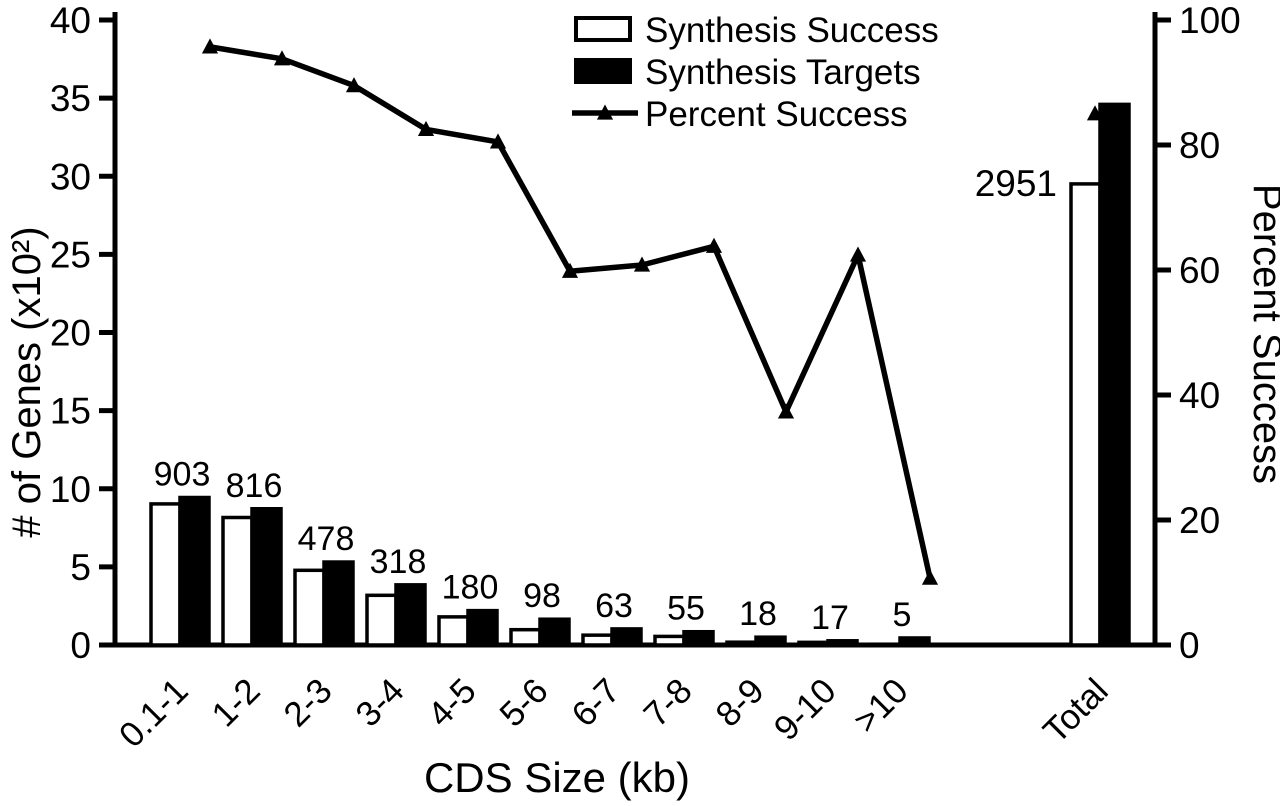 The width and height of the screenshot is (1280, 806). I want to click on right-tick-label: 100, so click(1210, 20).